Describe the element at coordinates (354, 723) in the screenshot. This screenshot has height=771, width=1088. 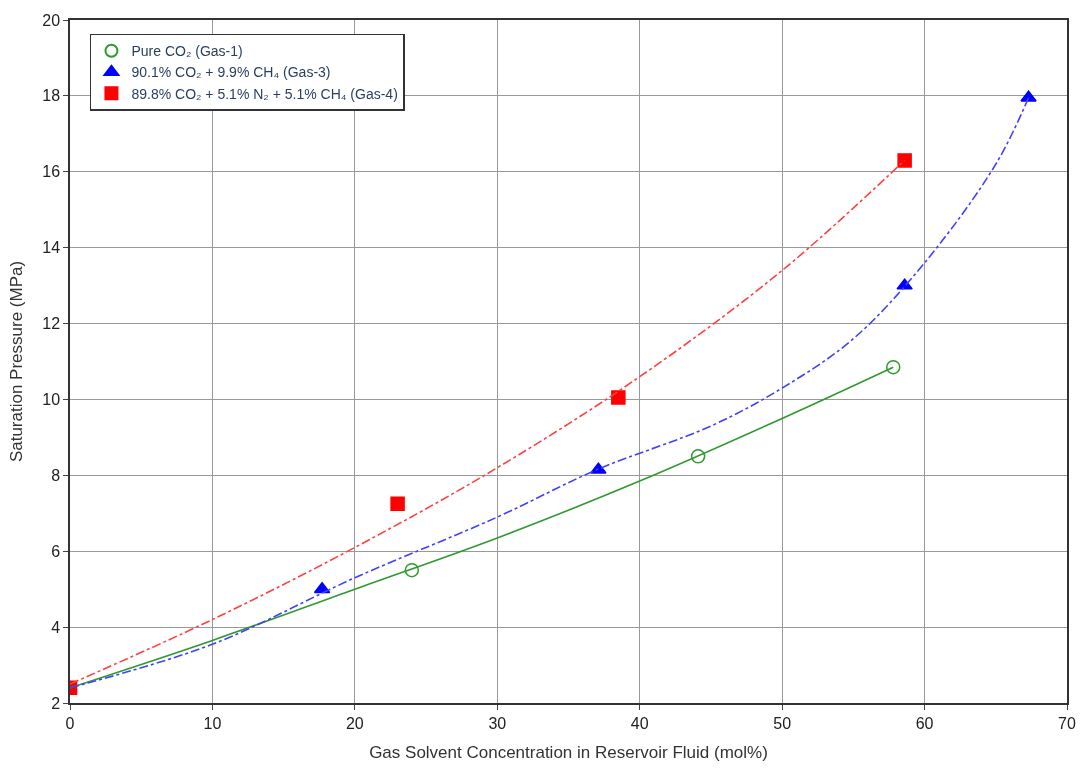
I see `x-tick-label: 20` at that location.